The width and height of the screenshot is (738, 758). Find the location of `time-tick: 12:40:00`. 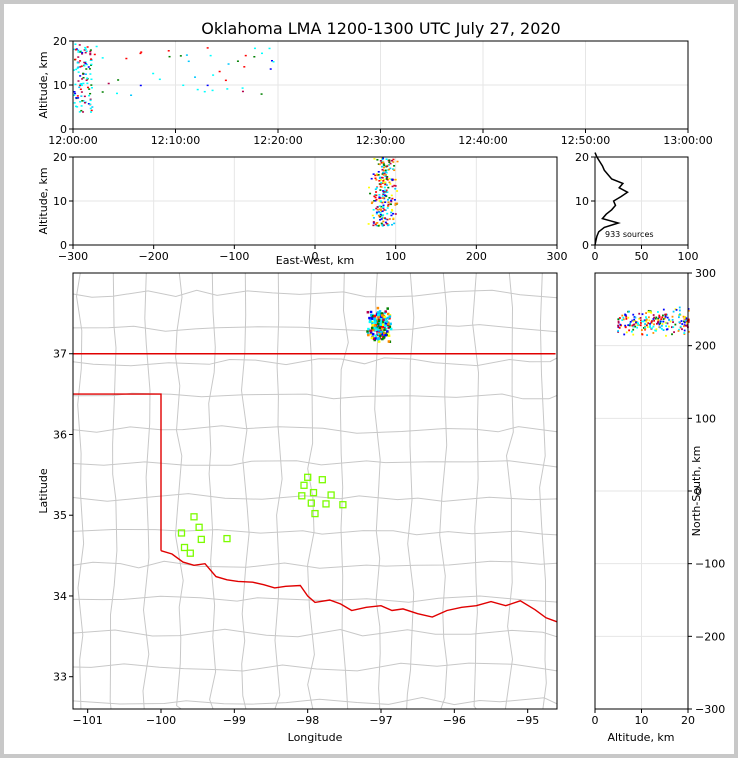

time-tick: 12:40:00 is located at coordinates (482, 140).